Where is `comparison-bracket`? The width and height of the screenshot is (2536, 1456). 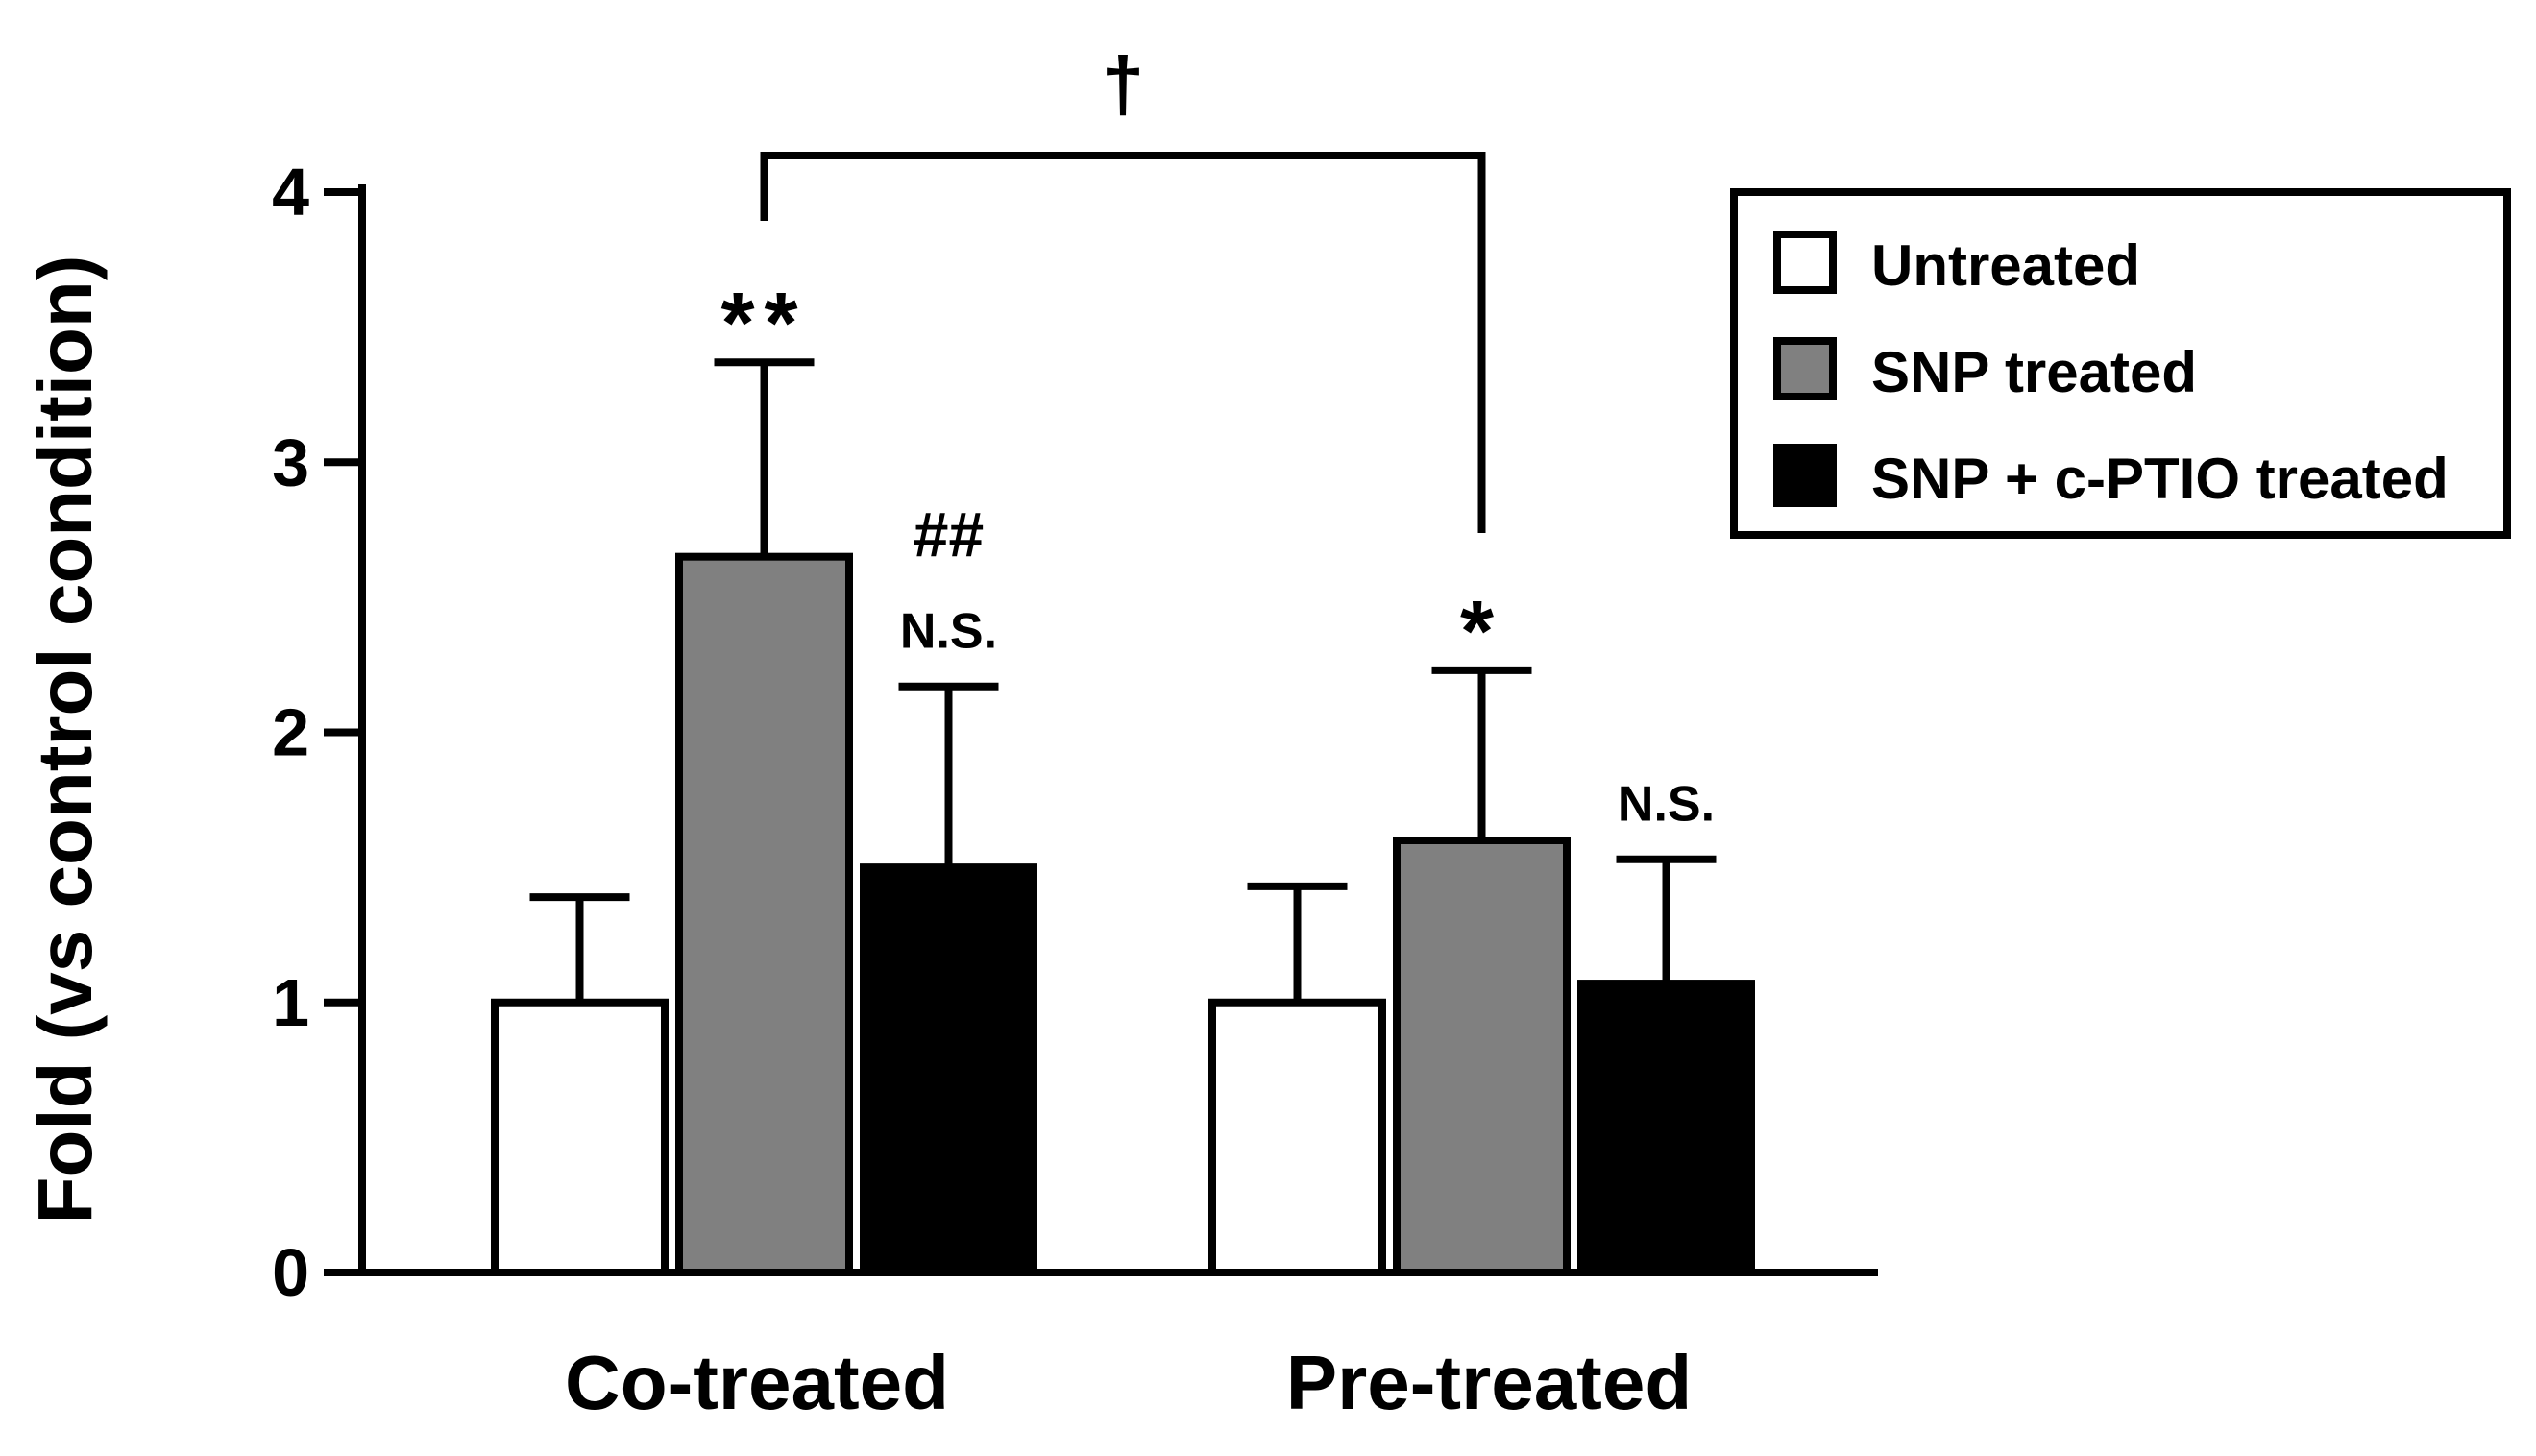 comparison-bracket is located at coordinates (1123, 343).